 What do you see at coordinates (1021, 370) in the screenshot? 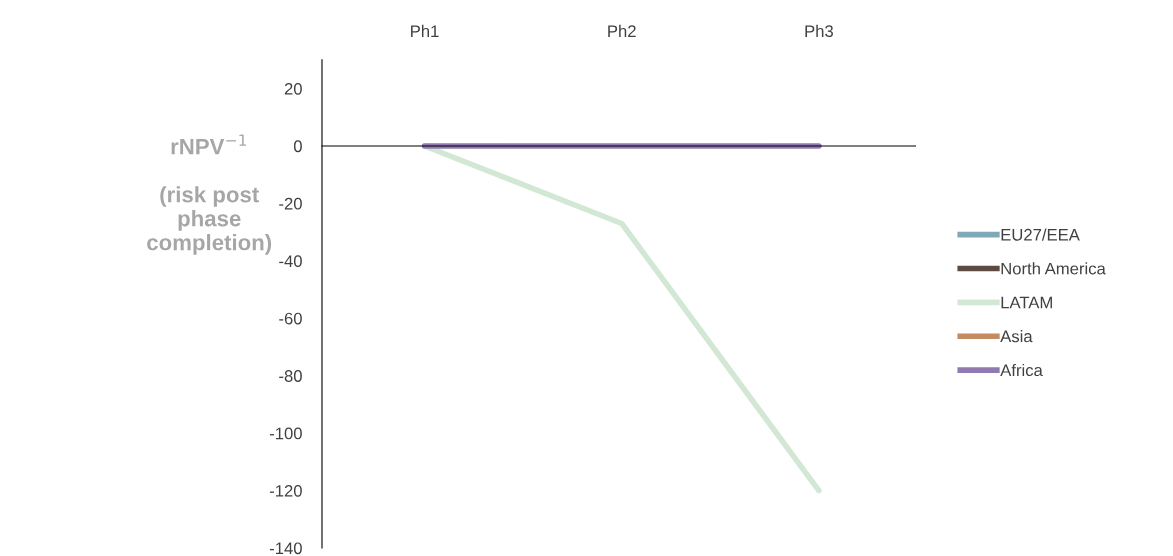
I see `legend-label: Africa` at bounding box center [1021, 370].